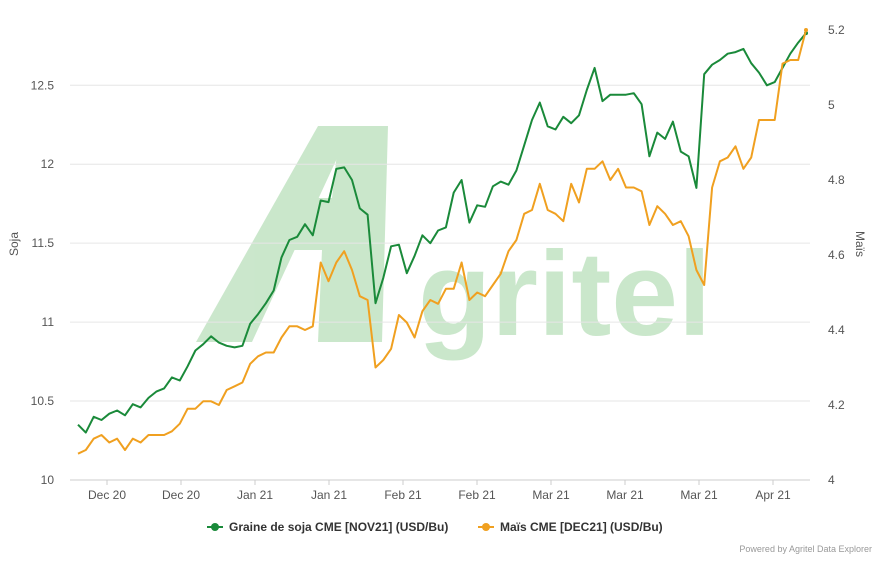 The image size is (893, 565). What do you see at coordinates (43, 85) in the screenshot?
I see `left-tick-label: 12.5` at bounding box center [43, 85].